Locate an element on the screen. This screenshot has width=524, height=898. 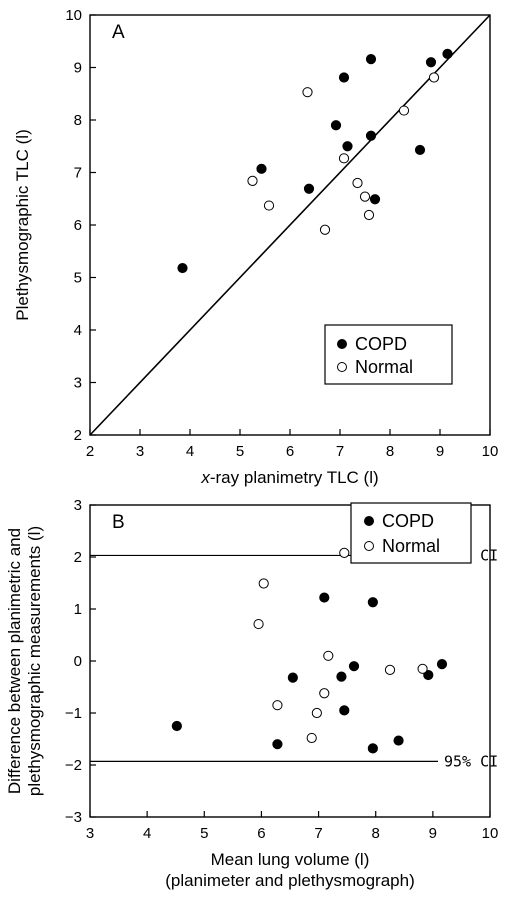
panel-a-legend: COPD Normal is located at coordinates (388, 354).